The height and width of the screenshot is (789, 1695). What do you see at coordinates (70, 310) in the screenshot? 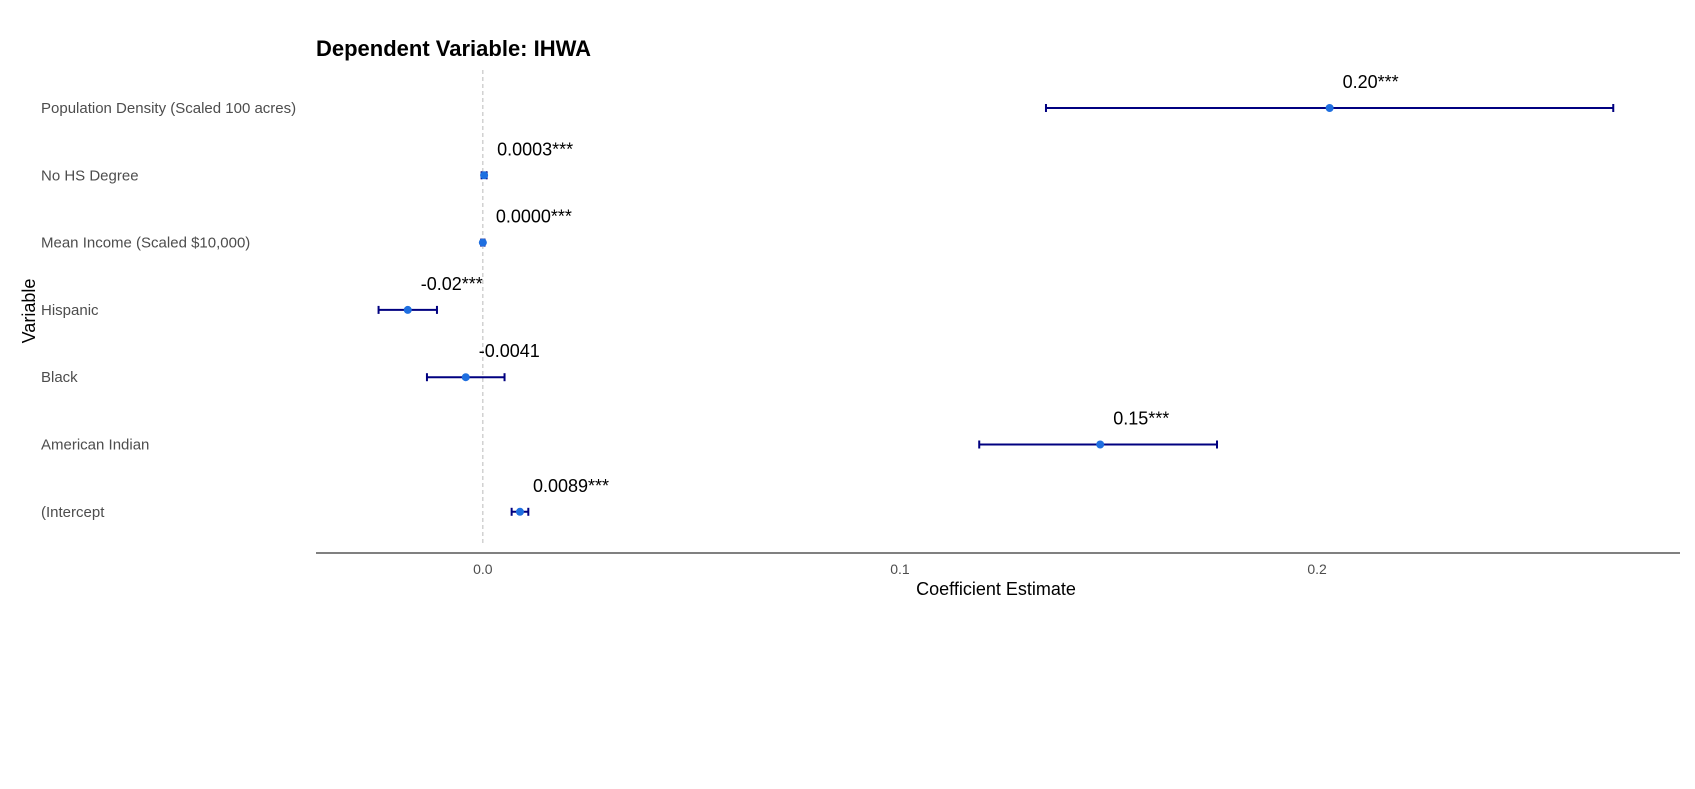
I see `y-tick-label: Hispanic` at bounding box center [70, 310].